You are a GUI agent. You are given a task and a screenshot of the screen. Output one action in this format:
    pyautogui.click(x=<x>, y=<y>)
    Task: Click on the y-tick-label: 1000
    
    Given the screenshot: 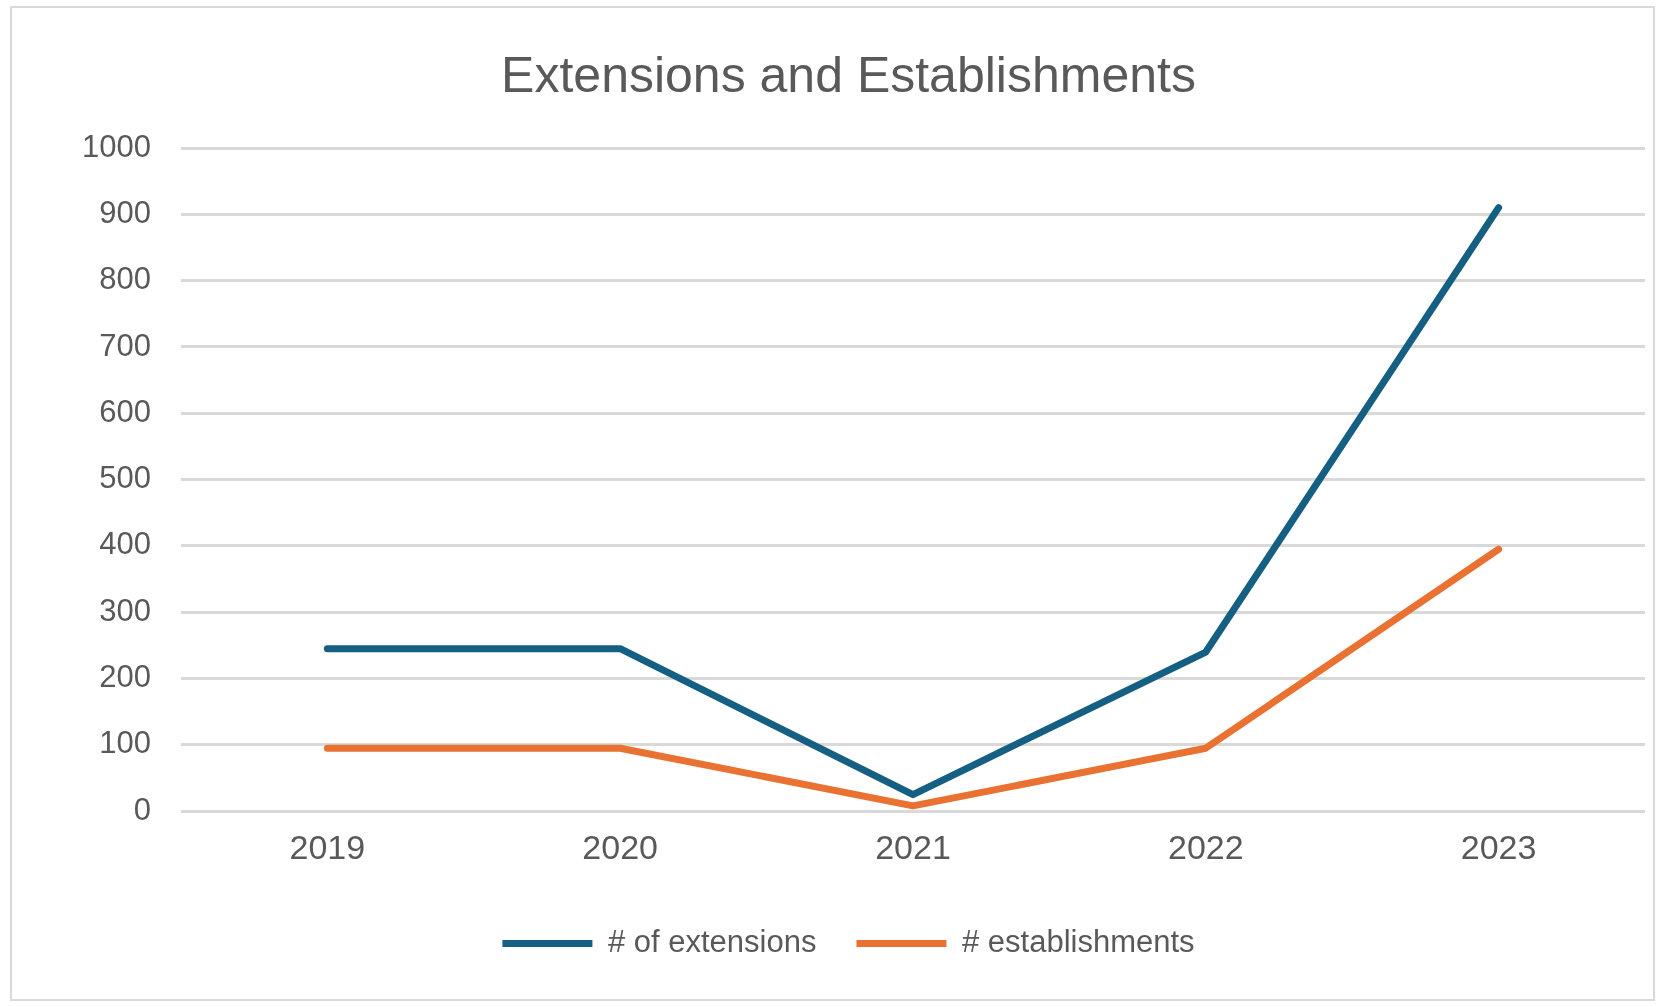 What is the action you would take?
    pyautogui.click(x=116, y=146)
    